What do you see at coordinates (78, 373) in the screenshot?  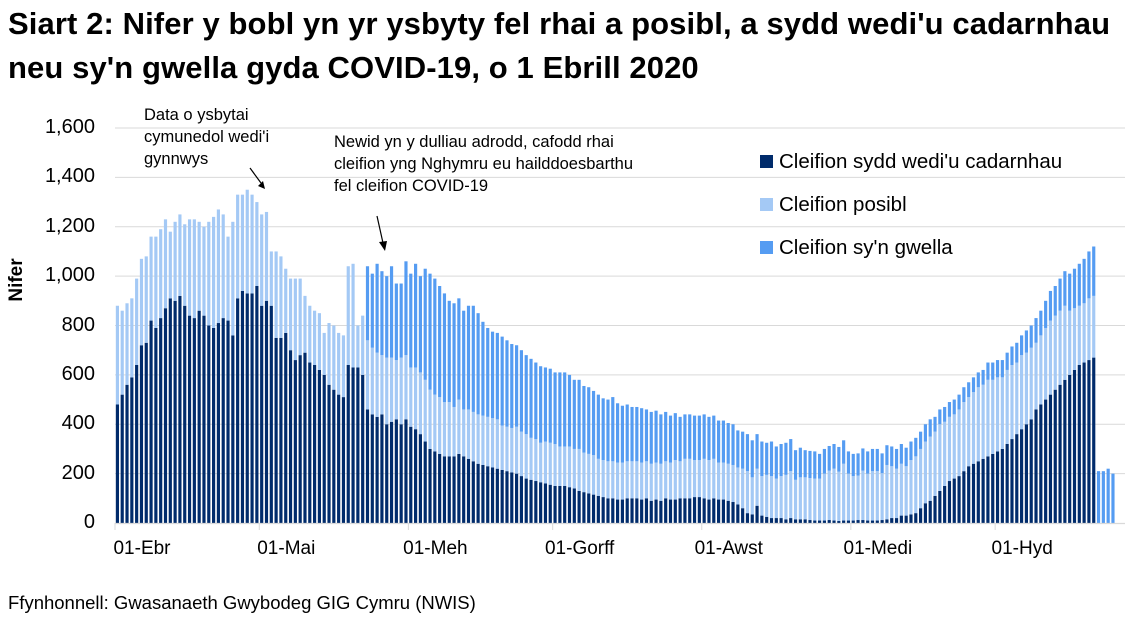 I see `y-tick-label: 600` at bounding box center [78, 373].